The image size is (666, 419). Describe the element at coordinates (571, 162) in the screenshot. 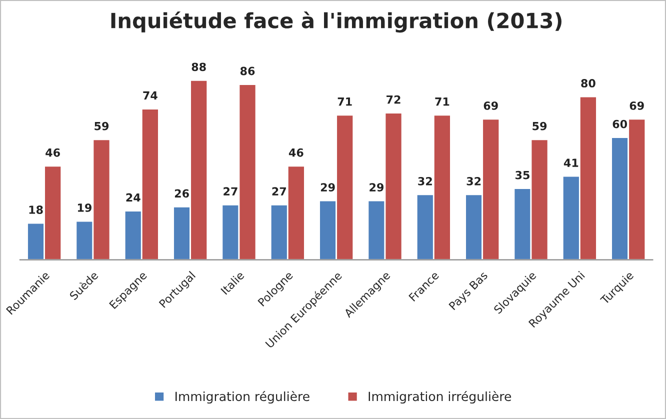

I see `data-label: 41` at that location.